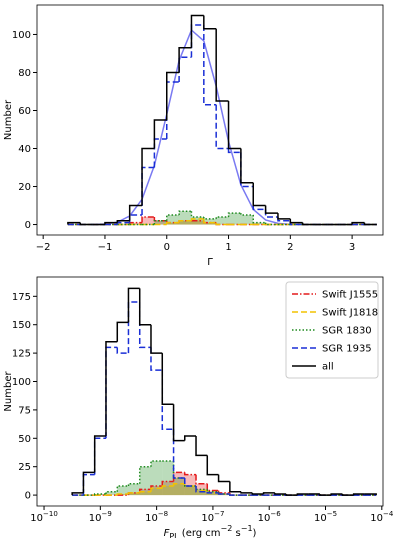  I want to click on x-tick-label: 10⁻⁶, so click(270, 517).